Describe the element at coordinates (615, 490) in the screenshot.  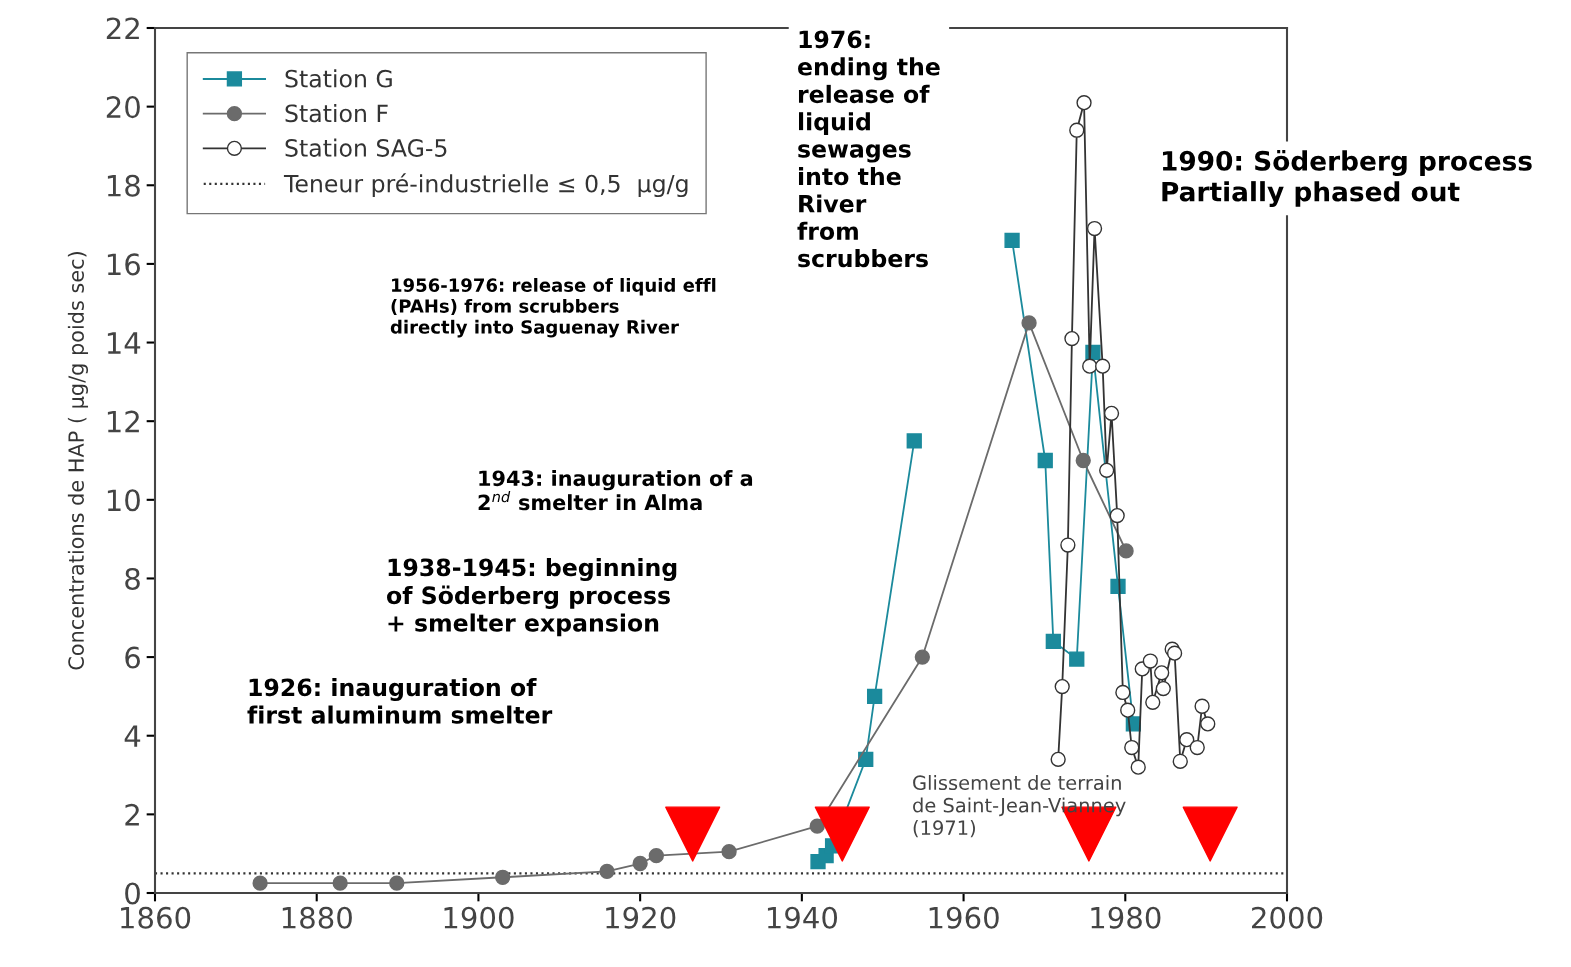
I see `annotation: 1943: inauguration of a 2$^{nd}$ smelter in Alma` at that location.